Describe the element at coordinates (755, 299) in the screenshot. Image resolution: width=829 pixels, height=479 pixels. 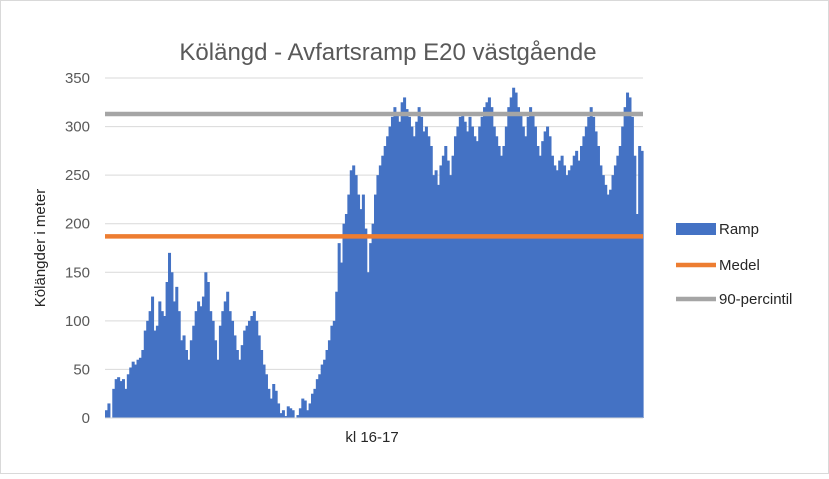
I see `legend-label: 90-percintil` at that location.